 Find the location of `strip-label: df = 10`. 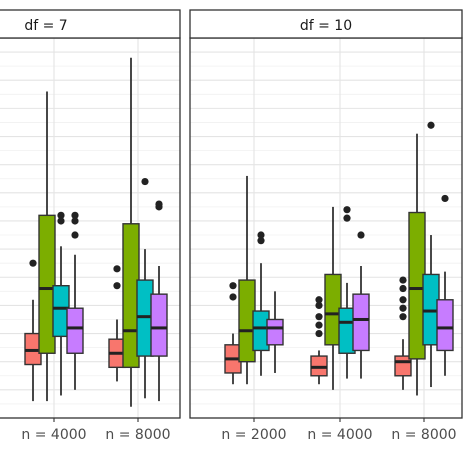

strip-label: df = 10 is located at coordinates (326, 26).